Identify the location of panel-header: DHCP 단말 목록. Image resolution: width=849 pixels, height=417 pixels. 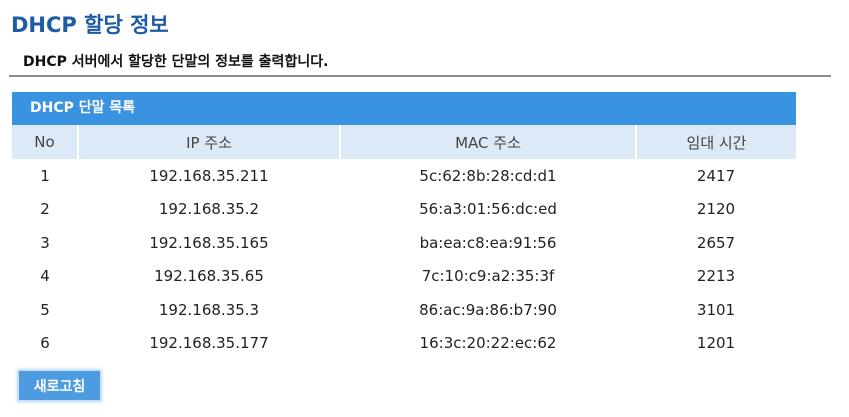
(404, 108).